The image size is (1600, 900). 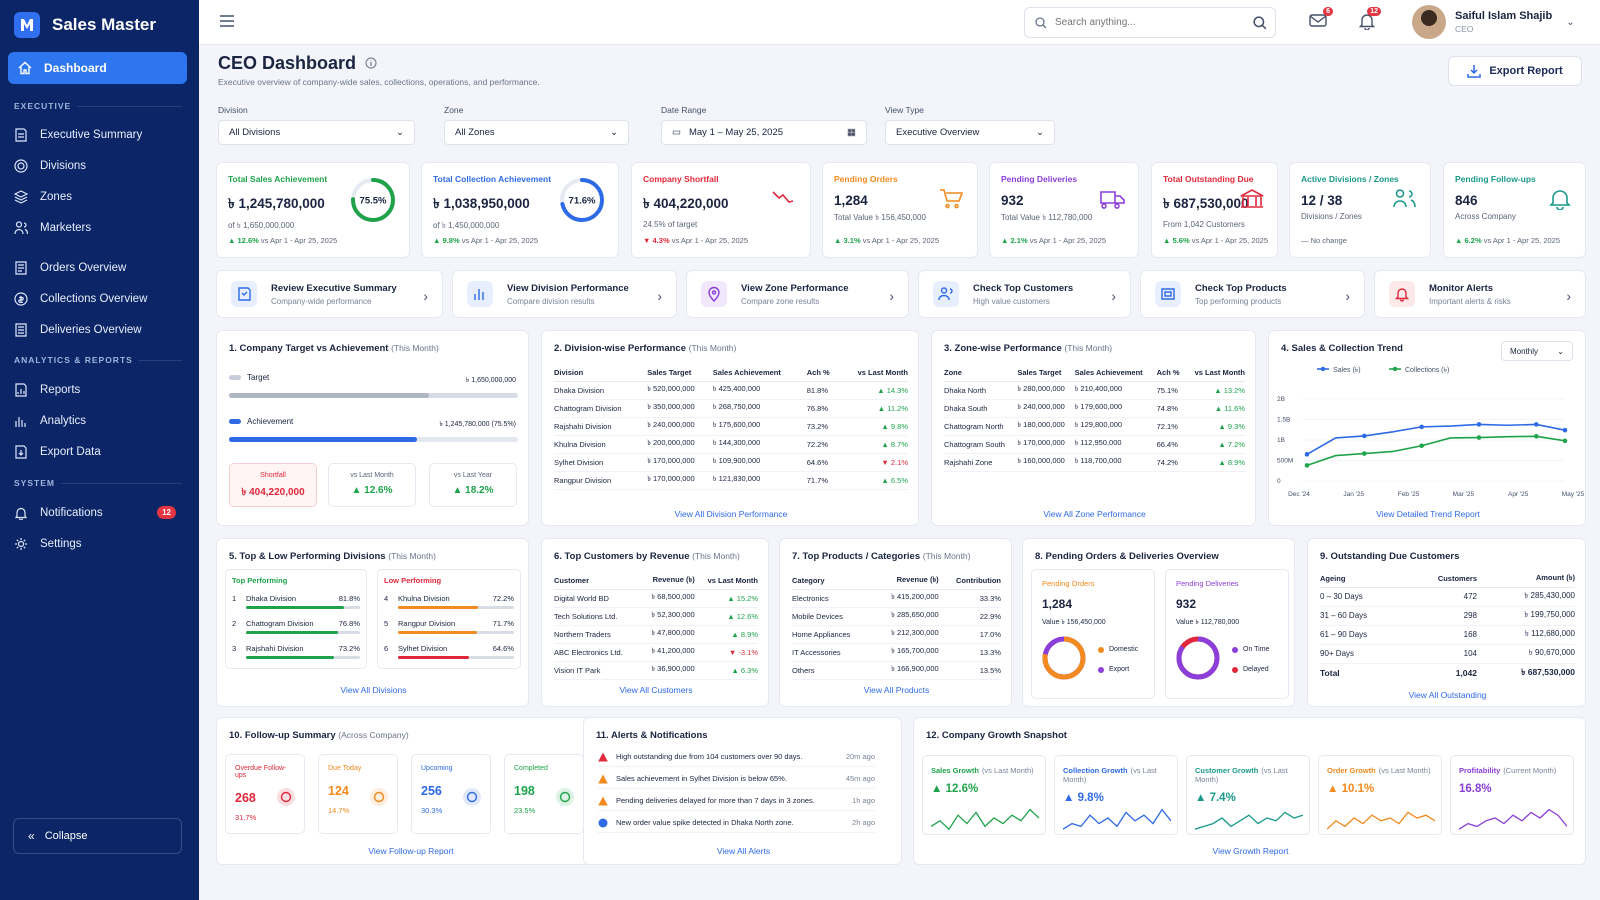 I want to click on table-row: Home Appliances ৳ 212,300,000 17.0%, so click(x=896, y=634).